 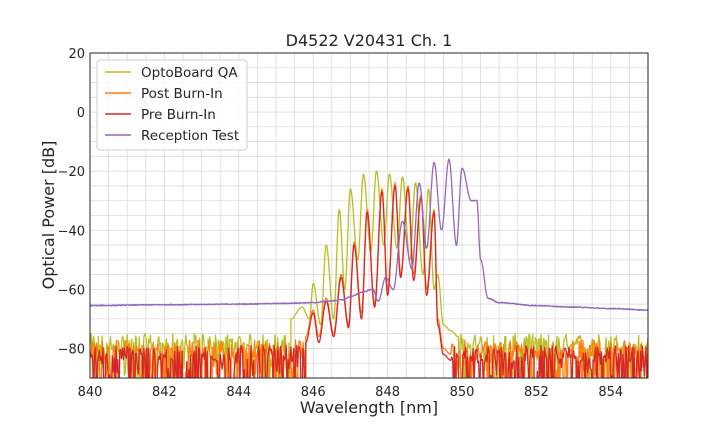 I want to click on x-tick-label: 848, so click(x=387, y=392).